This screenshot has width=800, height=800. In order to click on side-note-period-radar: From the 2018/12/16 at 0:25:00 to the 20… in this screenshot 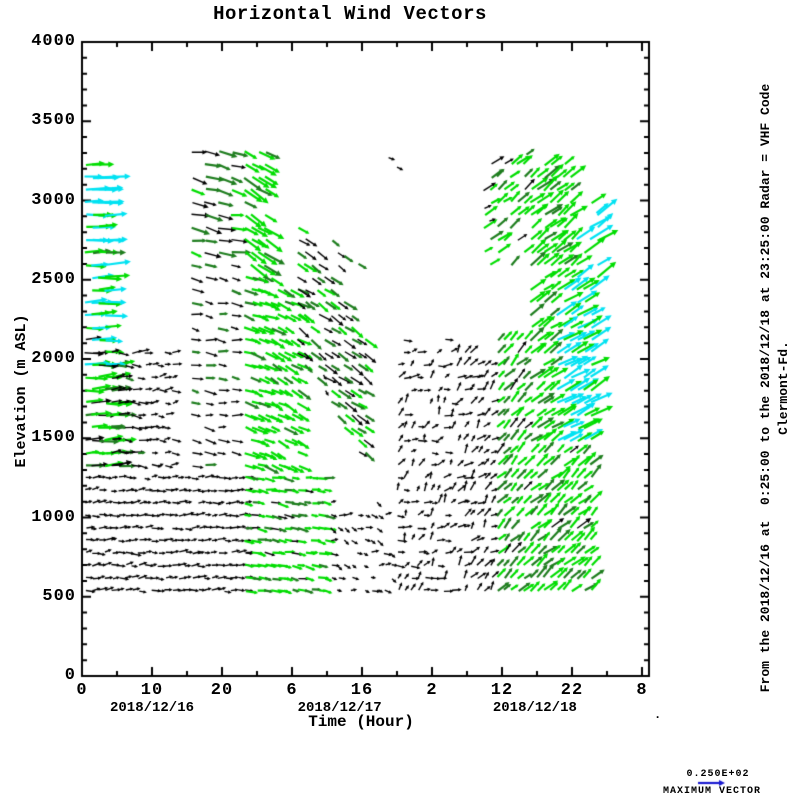, I will do `click(765, 388)`.